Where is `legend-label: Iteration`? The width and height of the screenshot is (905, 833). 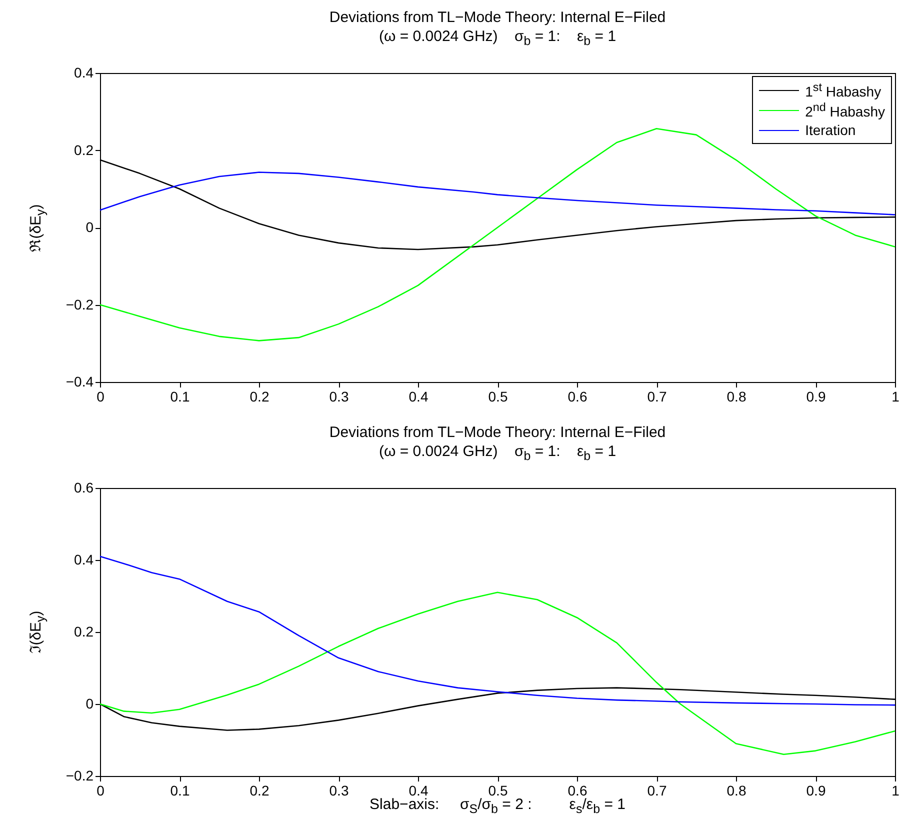 legend-label: Iteration is located at coordinates (830, 130).